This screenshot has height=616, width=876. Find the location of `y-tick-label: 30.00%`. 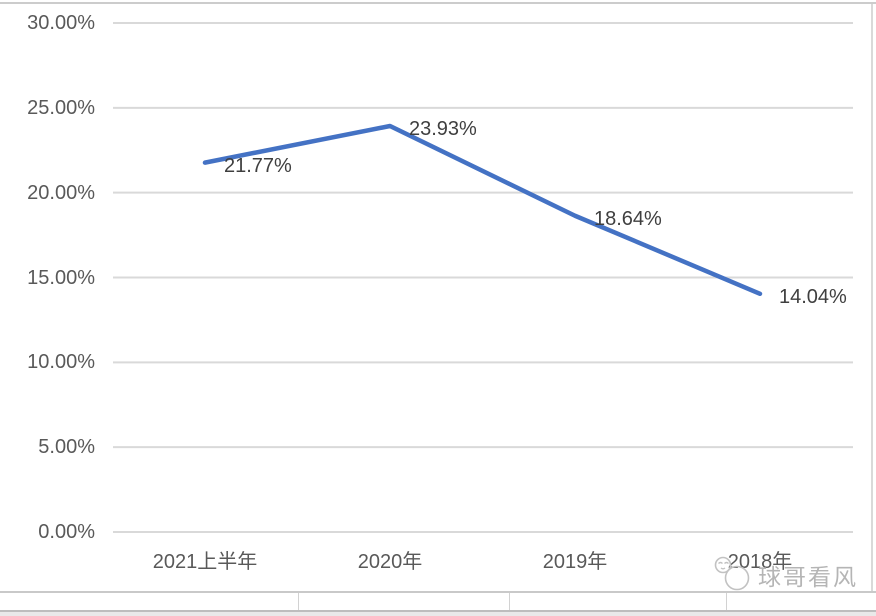

y-tick-label: 30.00% is located at coordinates (61, 23).